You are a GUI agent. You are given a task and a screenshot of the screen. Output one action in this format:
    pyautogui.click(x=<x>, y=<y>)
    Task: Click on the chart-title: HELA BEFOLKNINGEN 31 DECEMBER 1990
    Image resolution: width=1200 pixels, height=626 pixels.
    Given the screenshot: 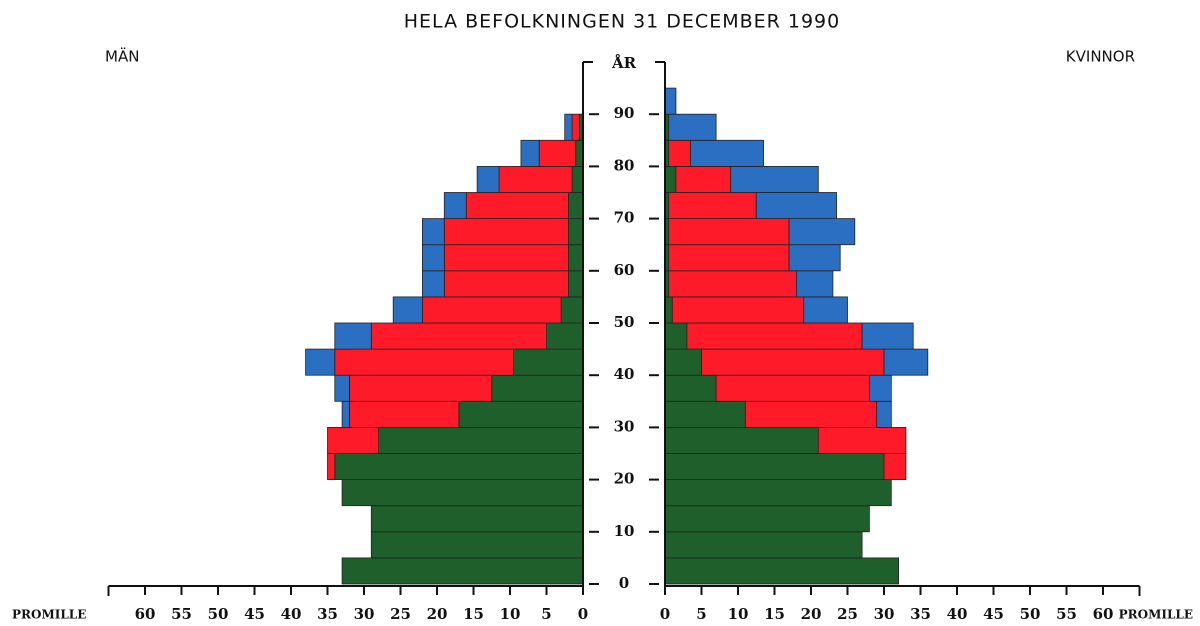 What is the action you would take?
    pyautogui.click(x=622, y=22)
    